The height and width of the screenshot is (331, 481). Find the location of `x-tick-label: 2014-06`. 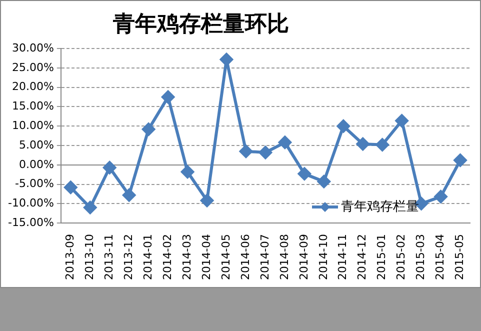

x-tick-label: 2014-06 is located at coordinates (245, 257).